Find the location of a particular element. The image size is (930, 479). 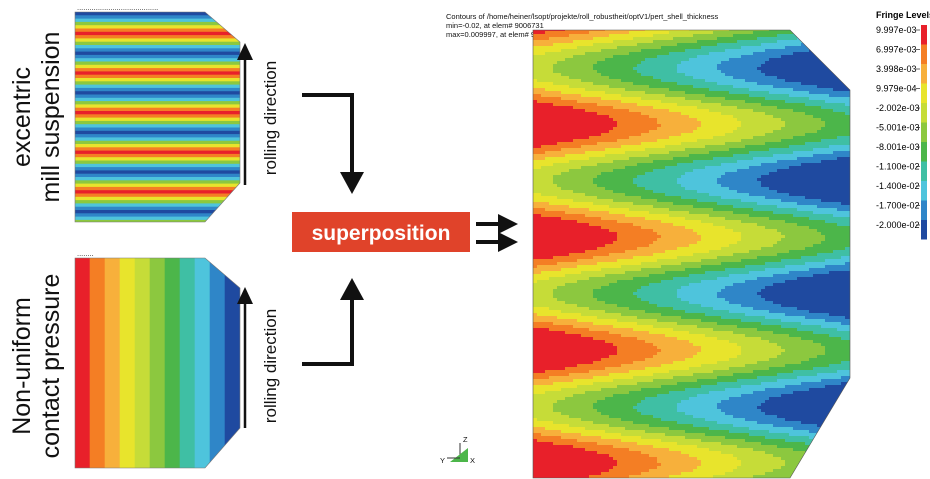

legend-level-label: -5.001e-03 is located at coordinates (898, 128).